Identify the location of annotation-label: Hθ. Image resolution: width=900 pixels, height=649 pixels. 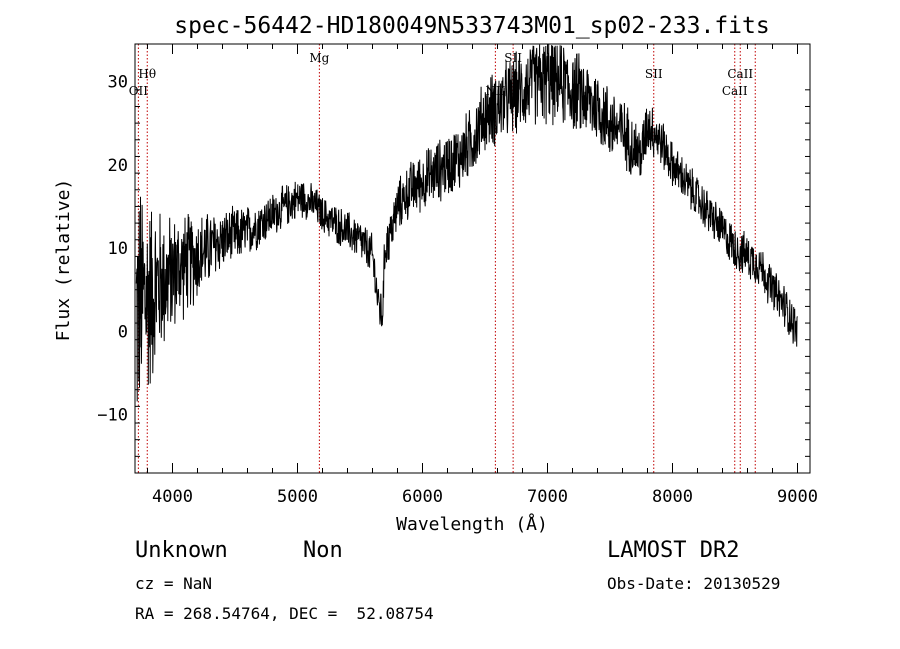
(147, 74).